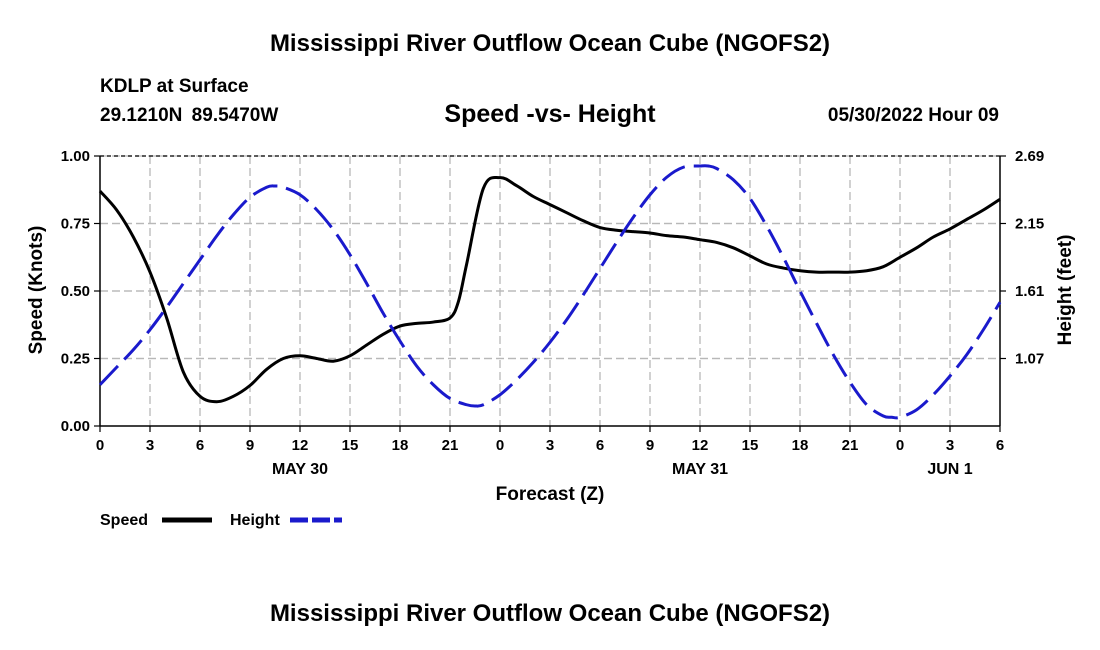  Describe the element at coordinates (550, 494) in the screenshot. I see `x-axis-label: Forecast (Z)` at that location.